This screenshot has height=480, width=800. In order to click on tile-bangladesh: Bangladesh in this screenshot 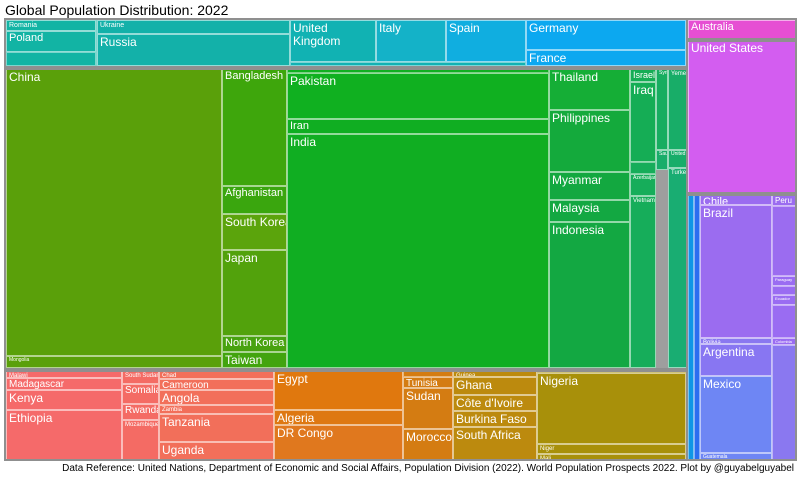, I will do `click(254, 127)`.